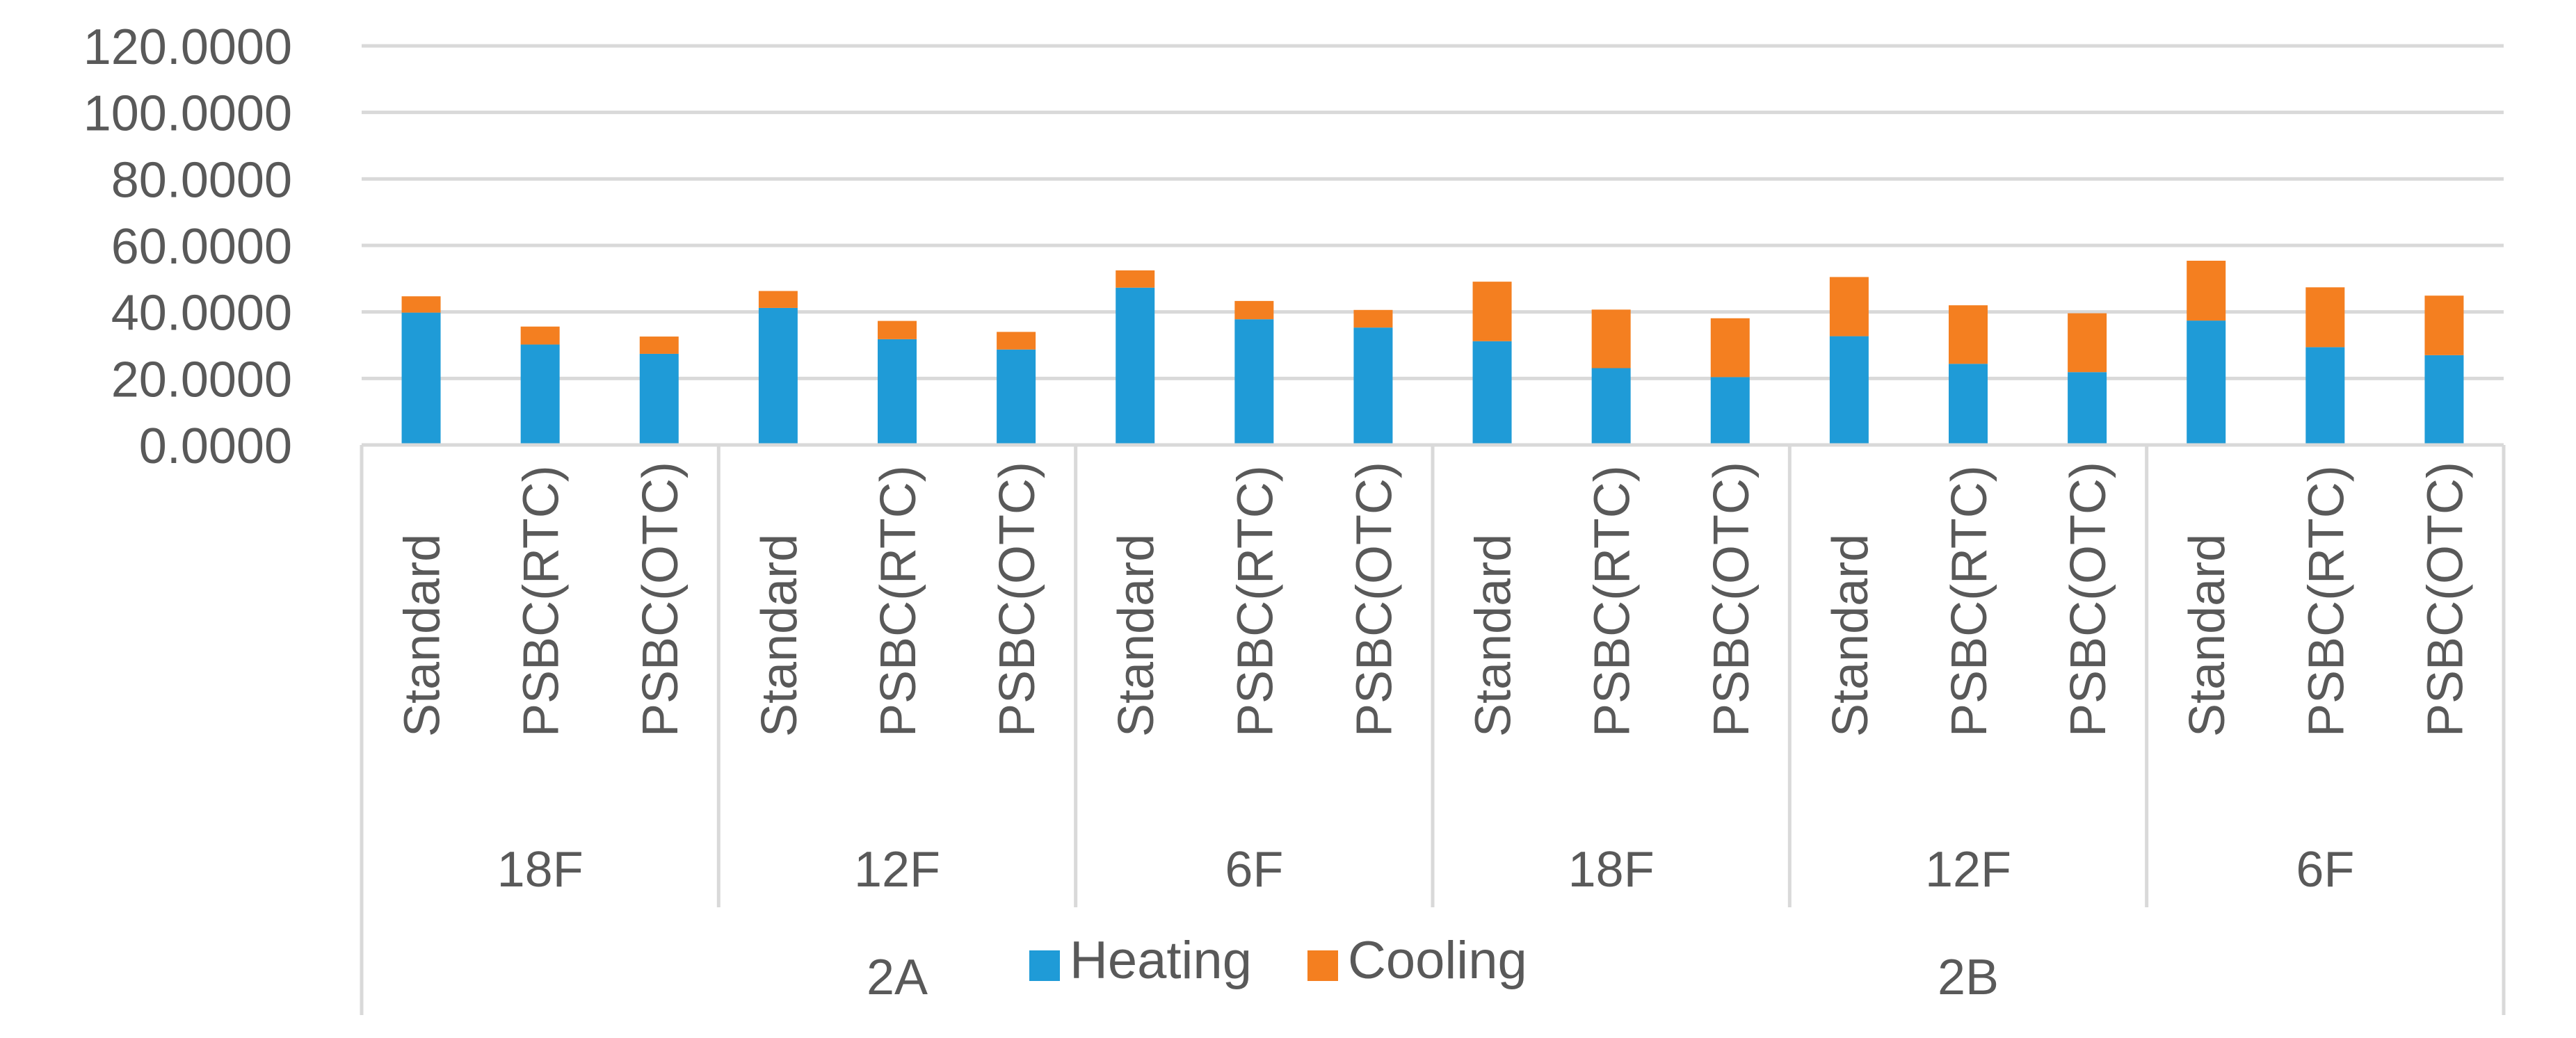 The width and height of the screenshot is (2576, 1038). I want to click on y-tick-label: 40.0000, so click(202, 313).